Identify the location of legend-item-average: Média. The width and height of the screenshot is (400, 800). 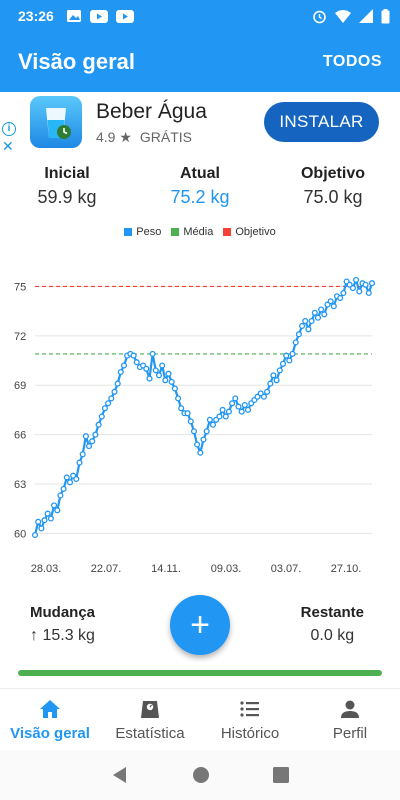
(192, 232).